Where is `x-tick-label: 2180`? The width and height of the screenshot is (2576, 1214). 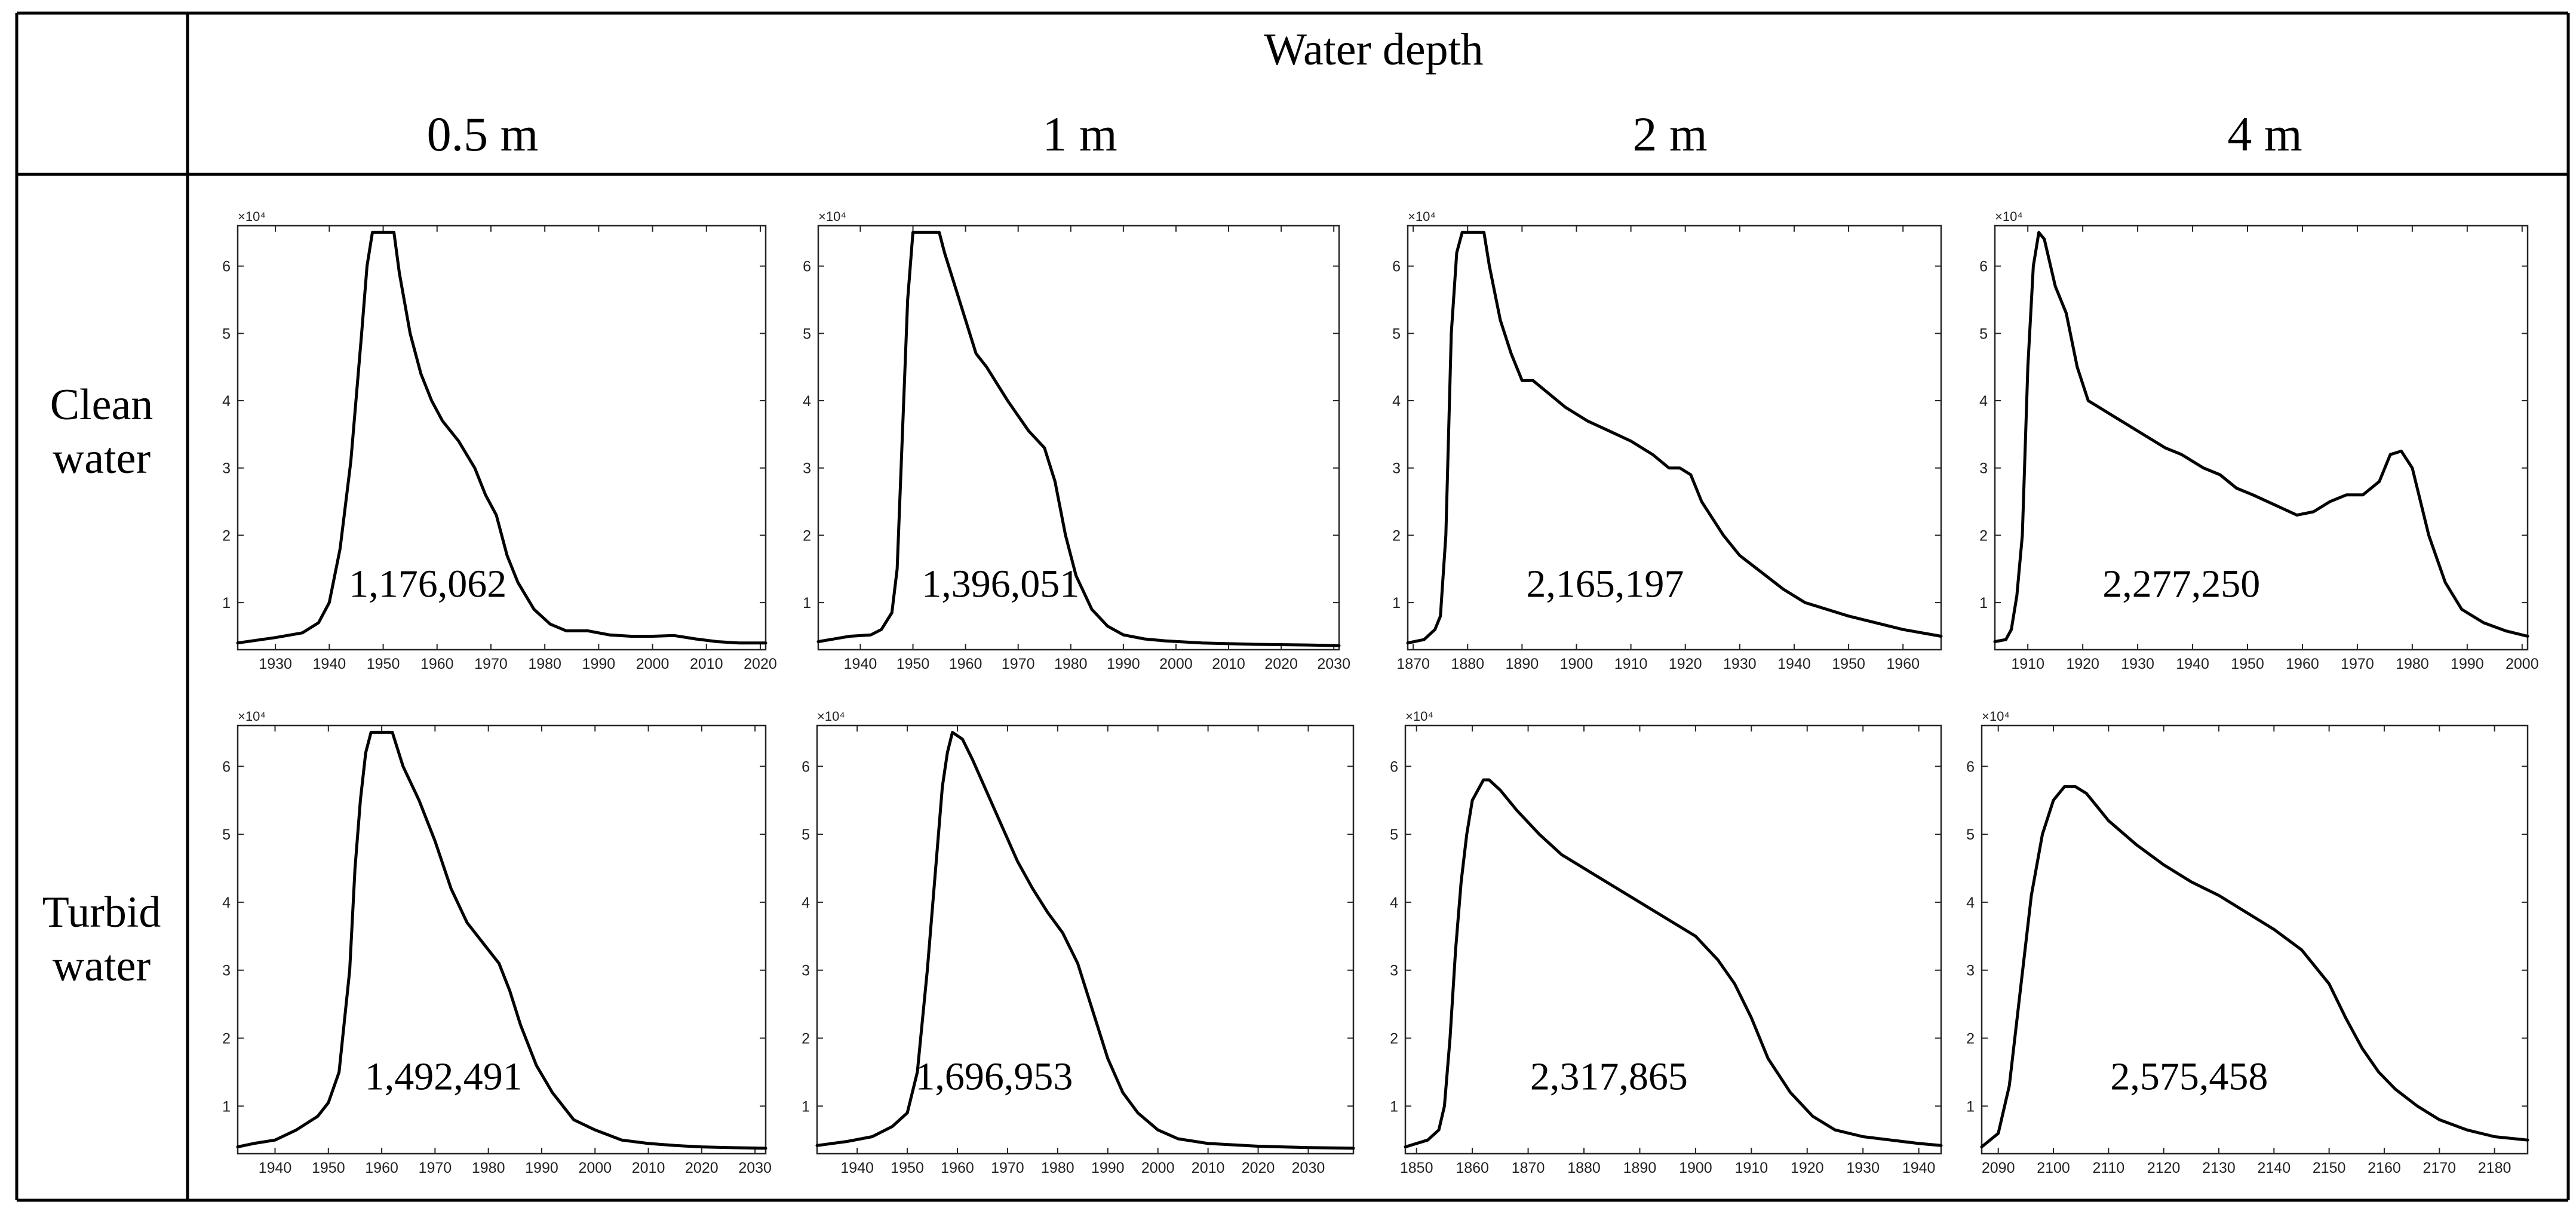 x-tick-label: 2180 is located at coordinates (2494, 1168).